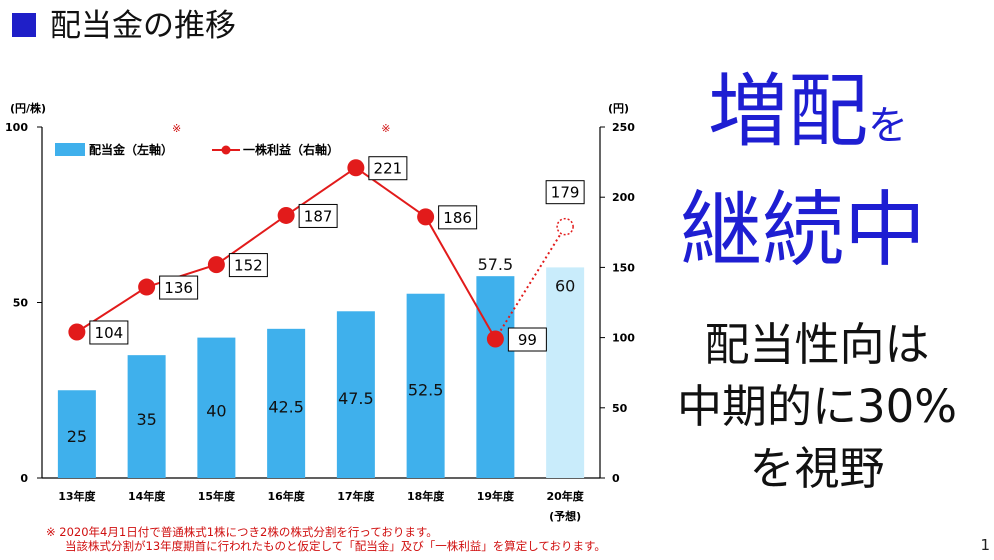  What do you see at coordinates (131, 149) in the screenshot?
I see `legend-bar-label: 配当金（左軸）` at bounding box center [131, 149].